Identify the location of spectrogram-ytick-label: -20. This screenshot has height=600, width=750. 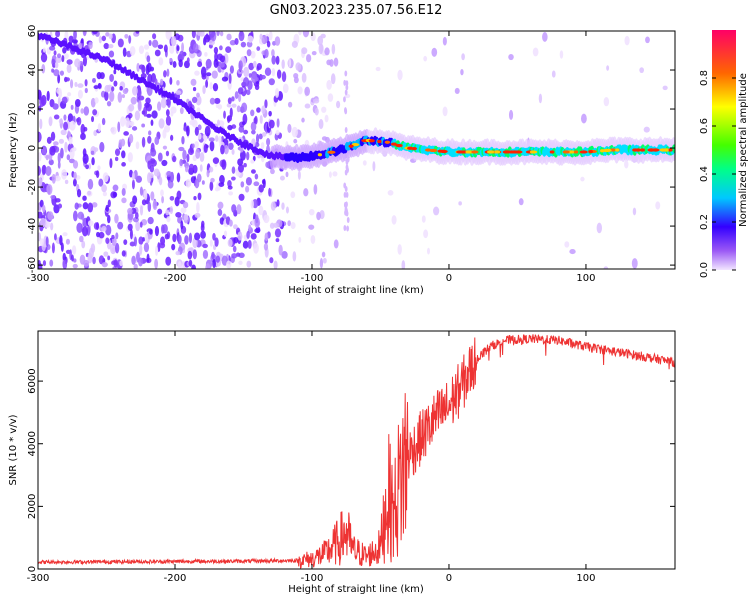
(32, 187).